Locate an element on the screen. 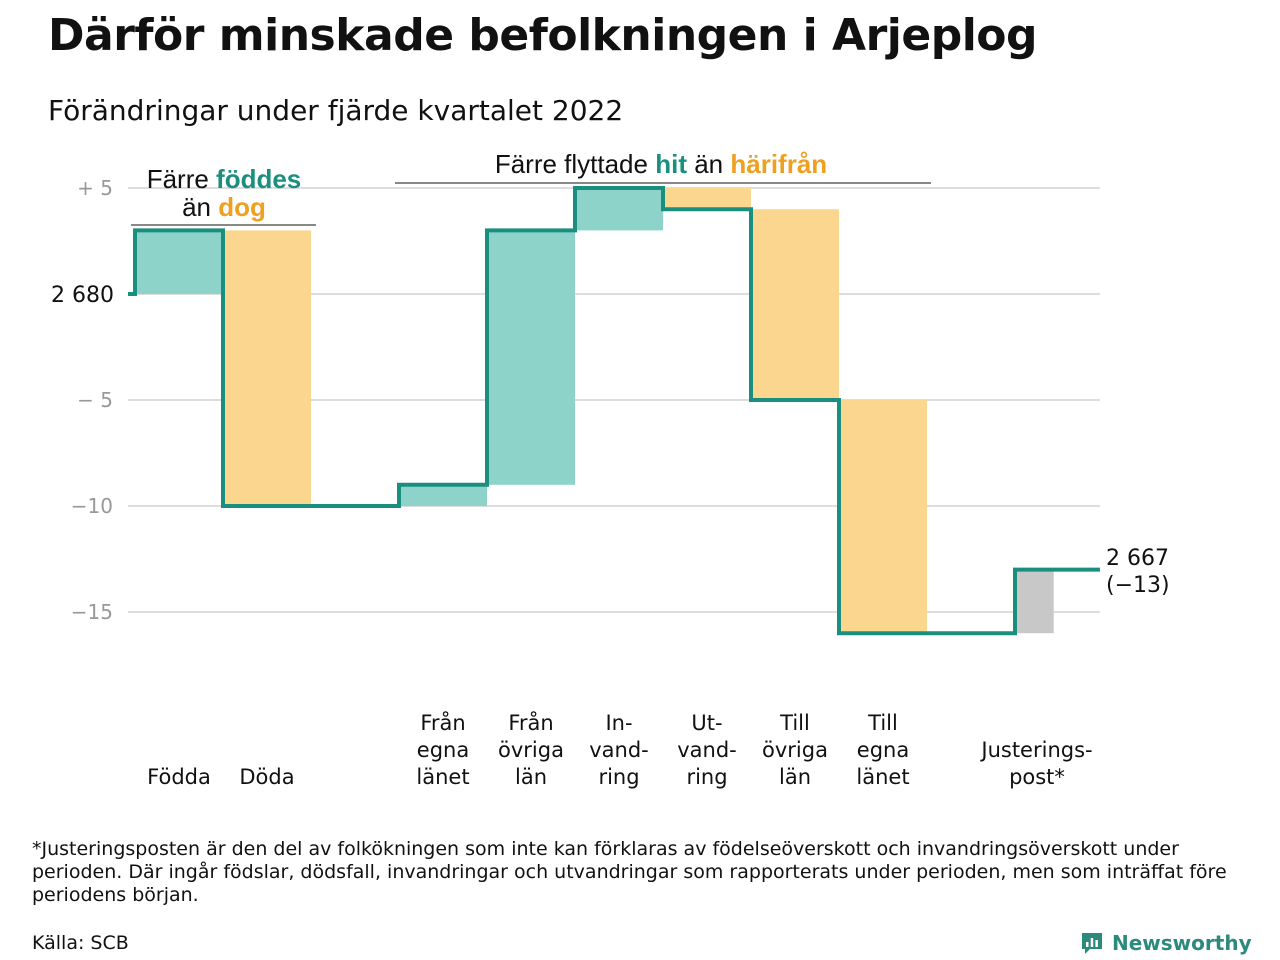 This screenshot has width=1280, height=960. annotation-migration-part: hit is located at coordinates (671, 164).